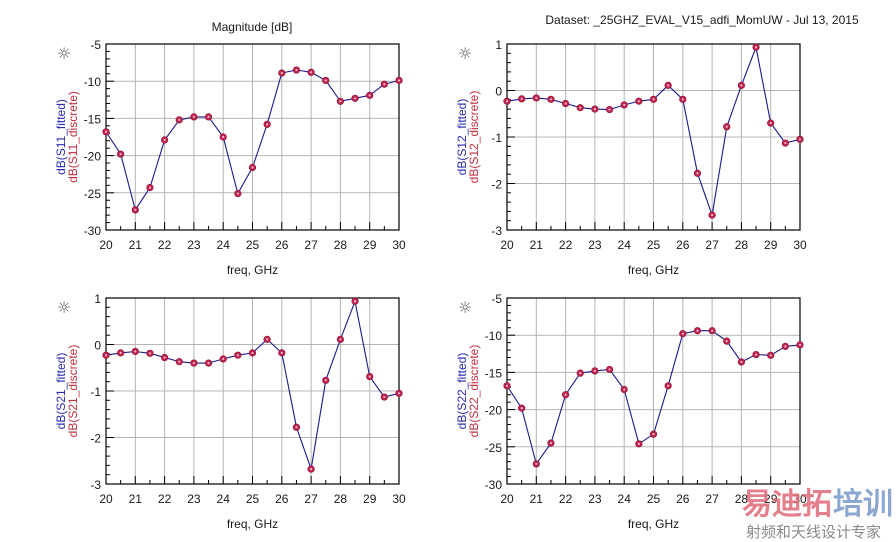 This screenshot has height=542, width=896. Describe the element at coordinates (73, 391) in the screenshot. I see `y-label-discrete: dB(S21_discrete)` at that location.